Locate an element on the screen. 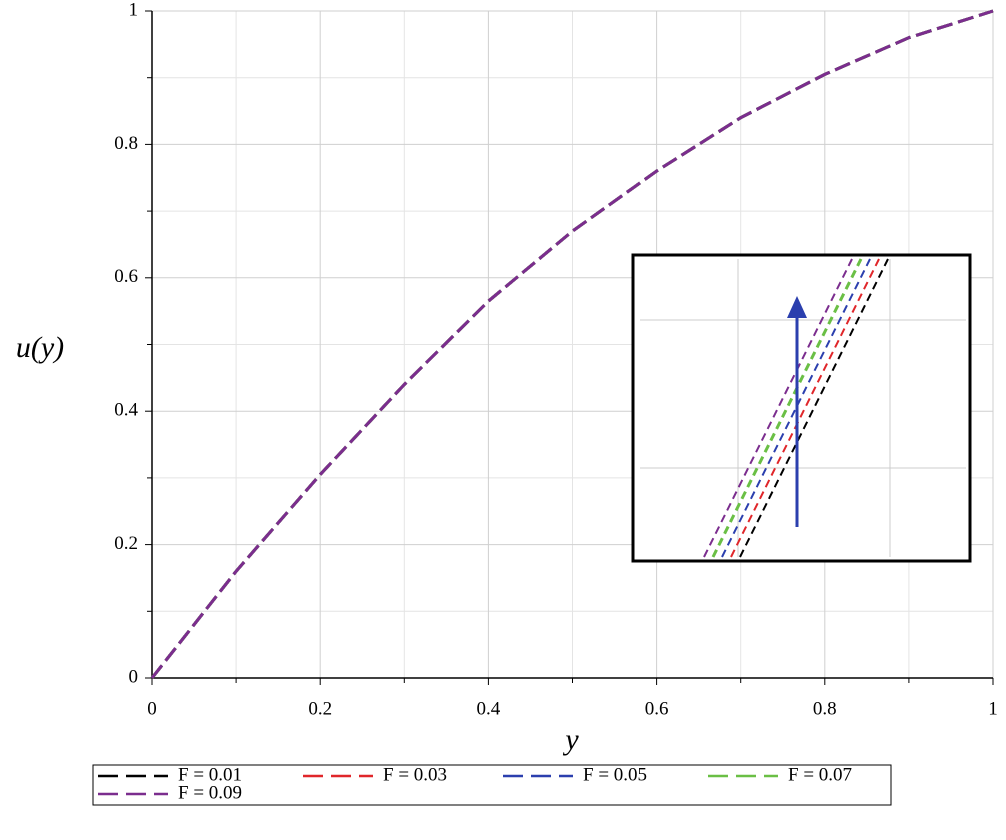 The width and height of the screenshot is (1006, 840). y-tick-label: 0.4 is located at coordinates (126, 410).